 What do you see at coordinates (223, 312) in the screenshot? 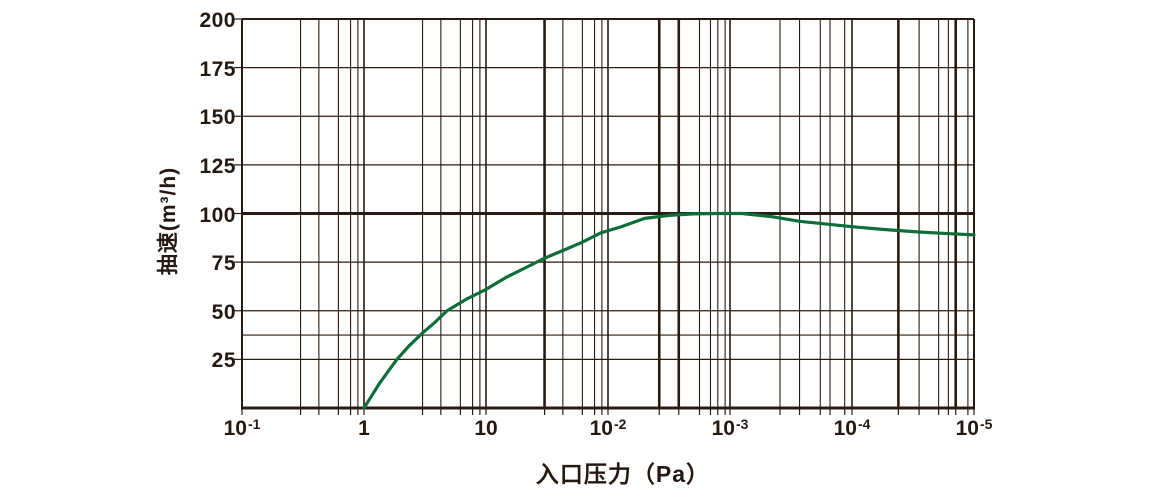
I see `y-tick-label: 50` at bounding box center [223, 312].